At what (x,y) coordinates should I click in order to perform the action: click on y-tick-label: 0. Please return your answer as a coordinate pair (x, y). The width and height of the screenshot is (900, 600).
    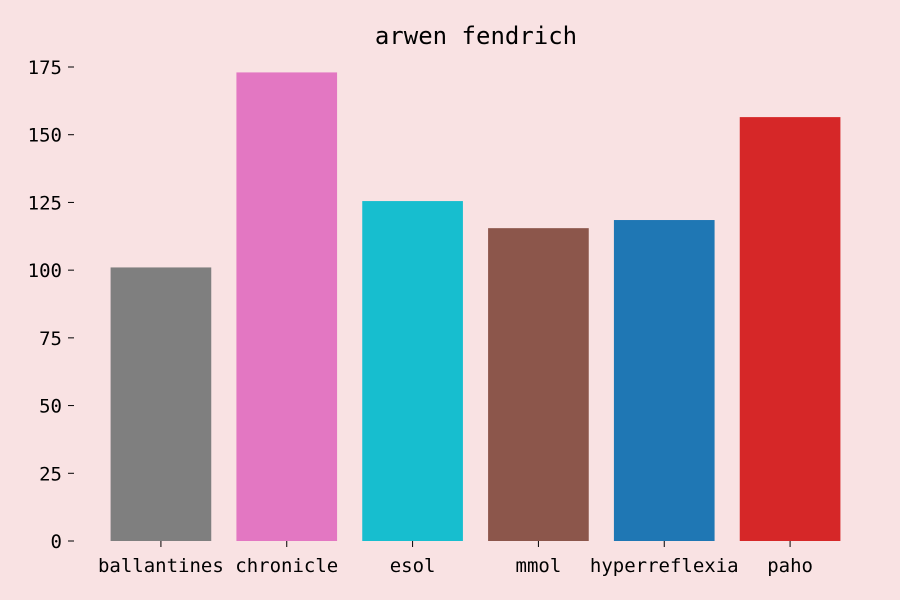
    Looking at the image, I should click on (56, 542).